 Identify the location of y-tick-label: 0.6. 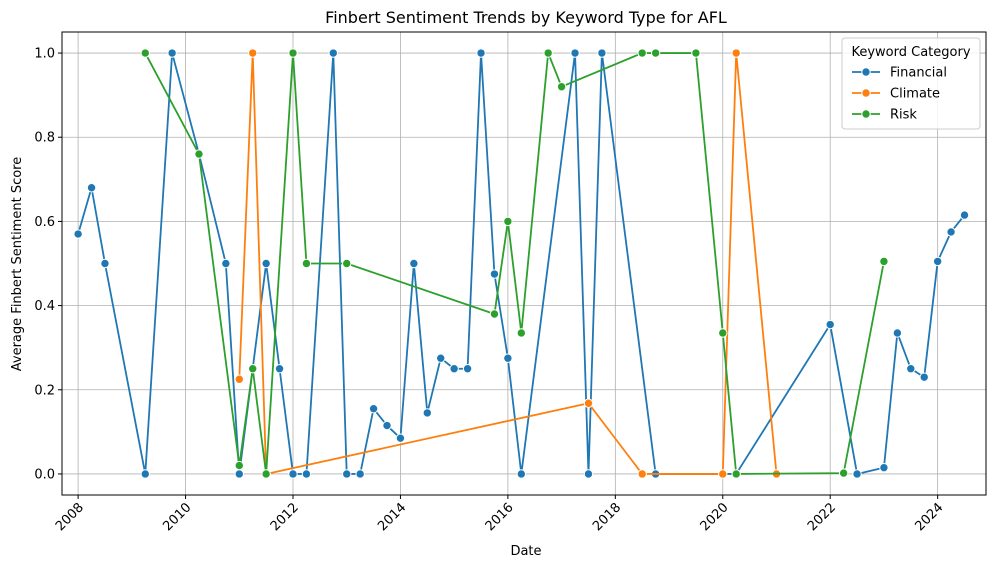
(44, 222).